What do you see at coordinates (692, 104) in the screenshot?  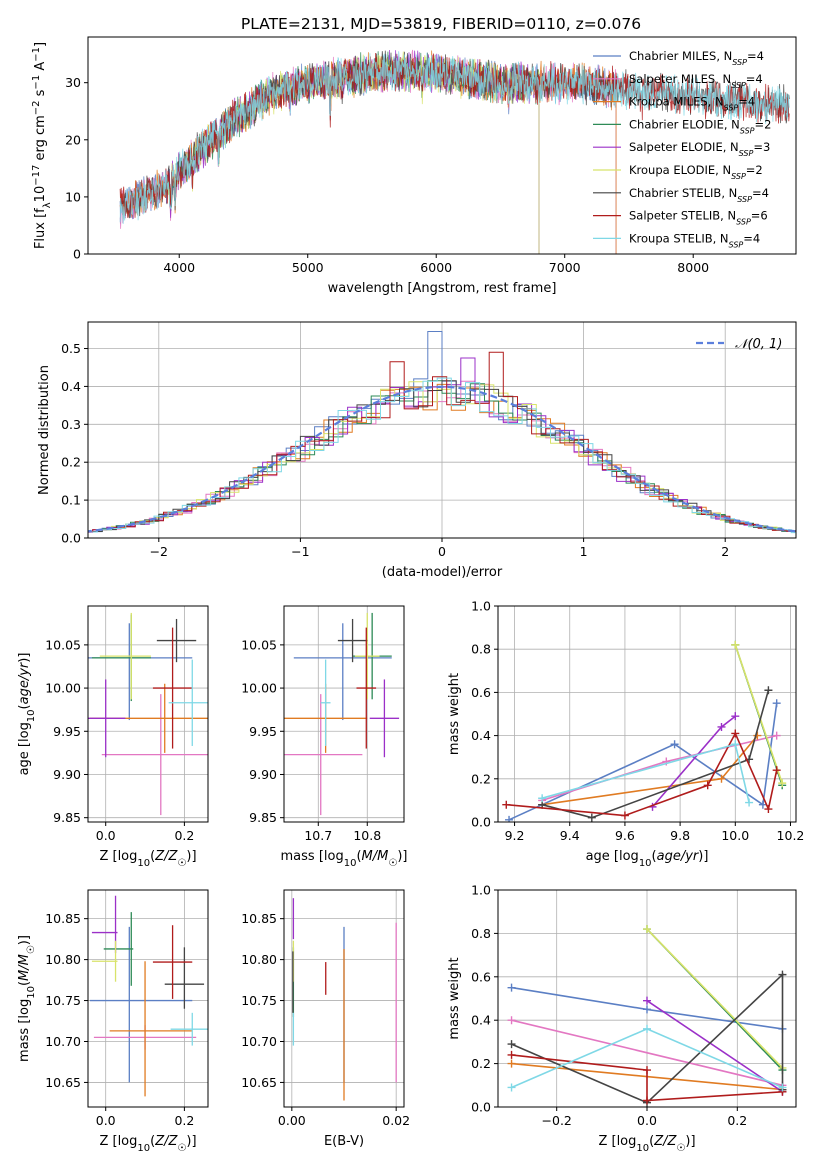 I see `legend-label: Kroupa MILES, NSSP=4` at bounding box center [692, 104].